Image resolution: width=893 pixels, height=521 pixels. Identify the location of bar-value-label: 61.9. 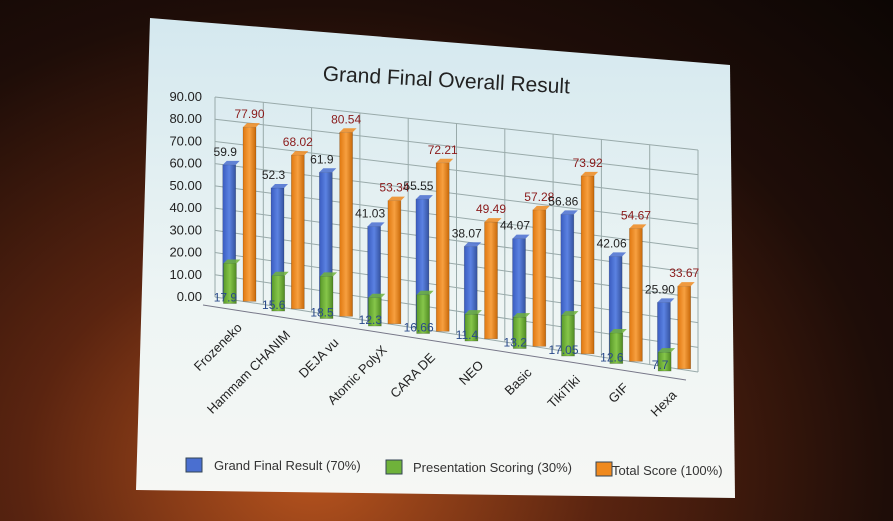
(322, 159).